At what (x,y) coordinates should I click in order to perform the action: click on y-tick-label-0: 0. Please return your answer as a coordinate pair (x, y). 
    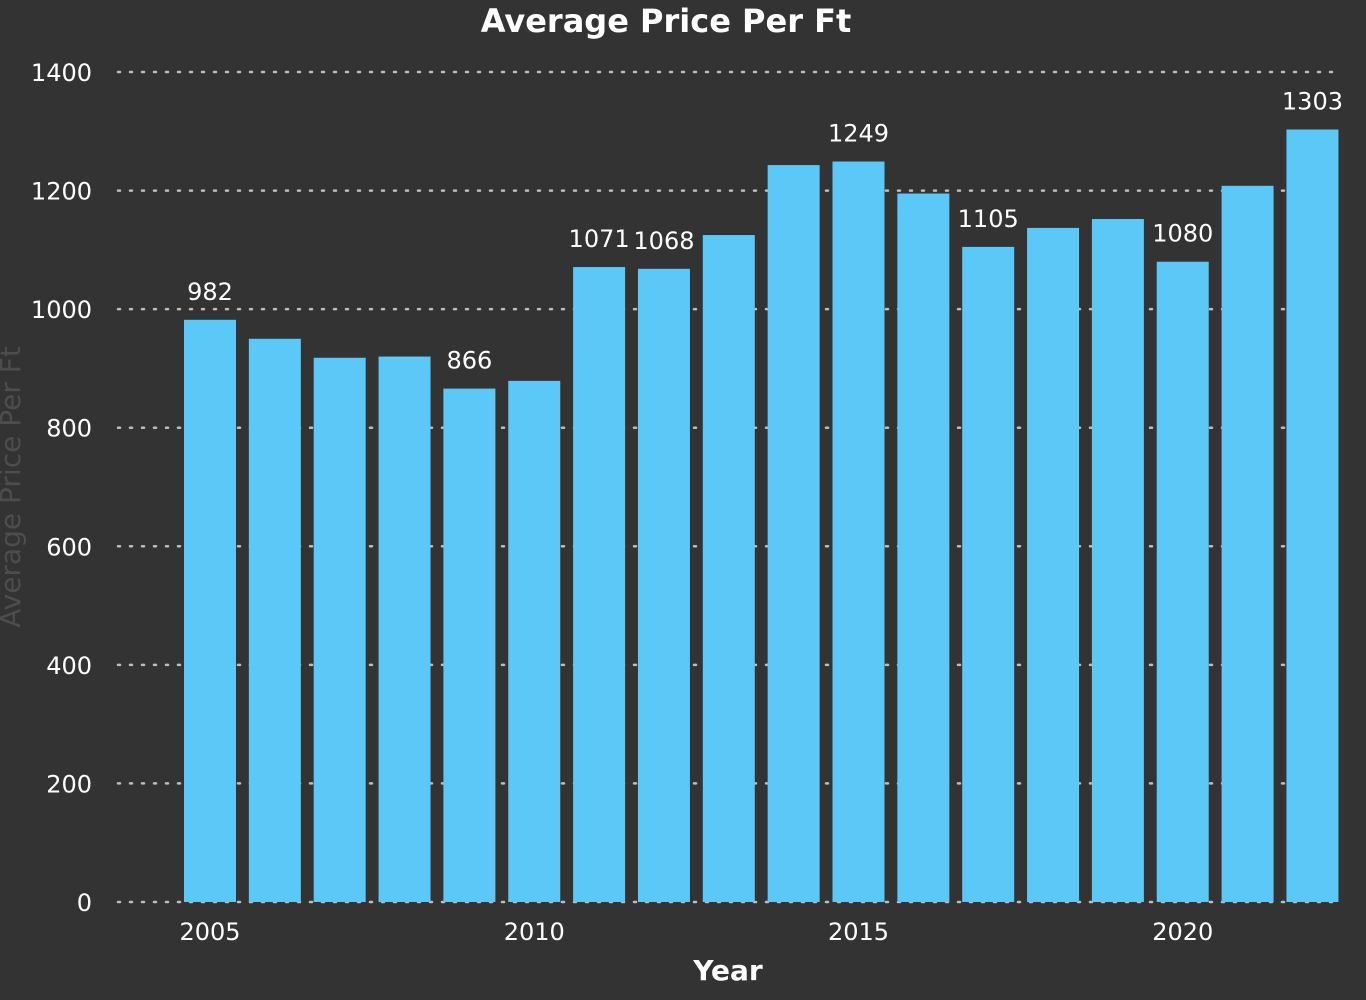
    Looking at the image, I should click on (84, 903).